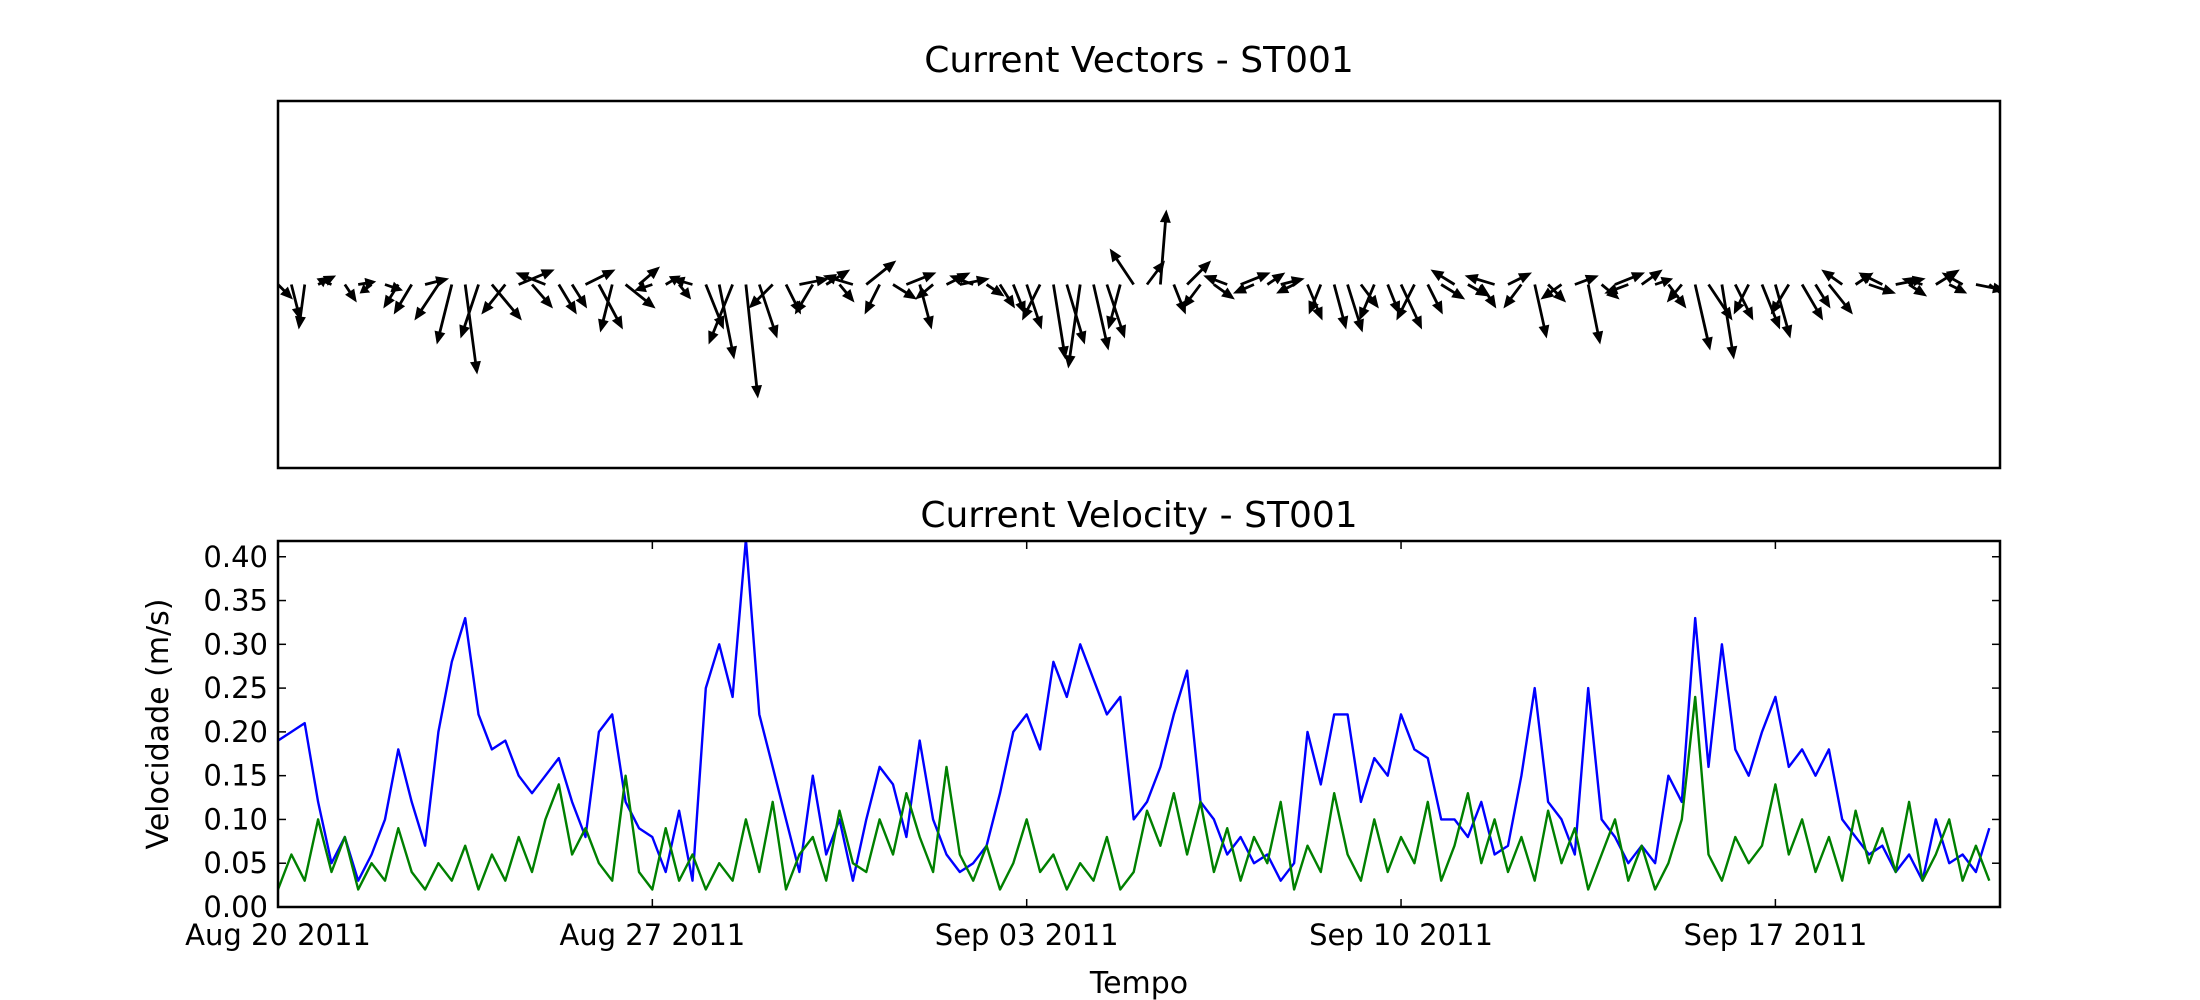  What do you see at coordinates (1775, 935) in the screenshot?
I see `x-tick-label: Sep 17 2011` at bounding box center [1775, 935].